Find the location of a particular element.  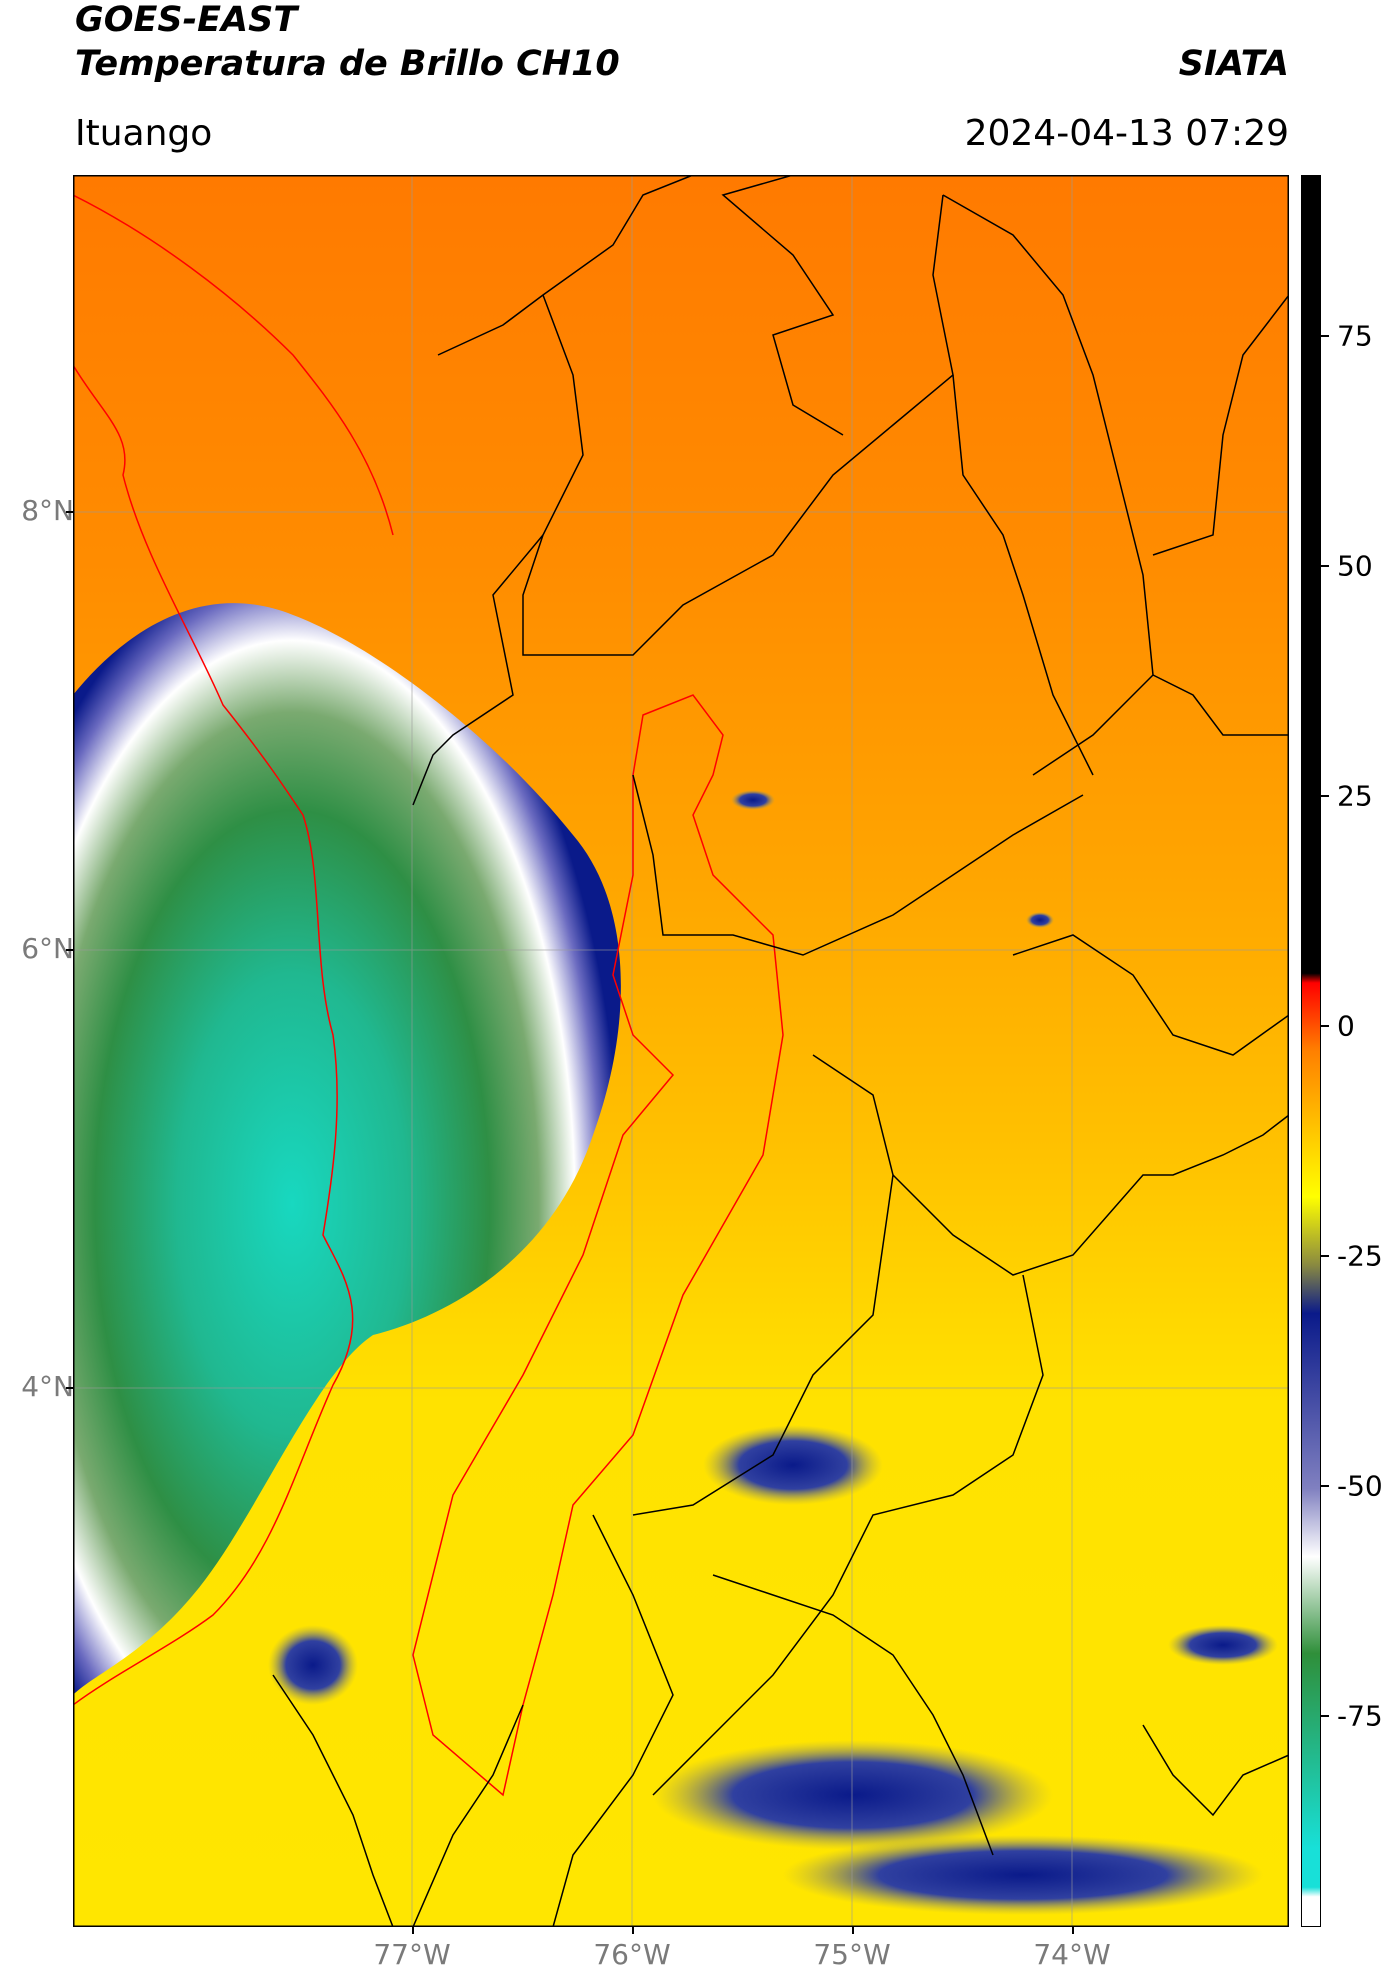

lon-label-75: 75°W is located at coordinates (852, 1954).